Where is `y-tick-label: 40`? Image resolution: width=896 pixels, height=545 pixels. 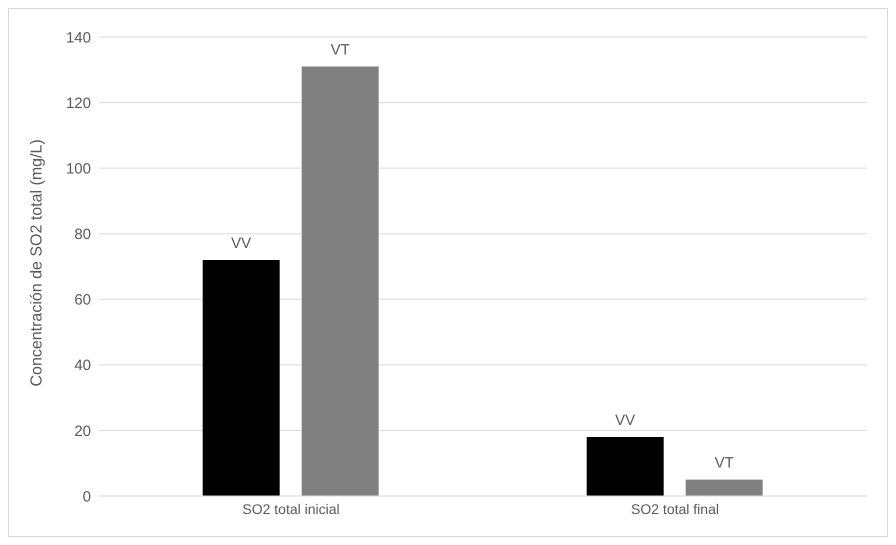 y-tick-label: 40 is located at coordinates (82, 365).